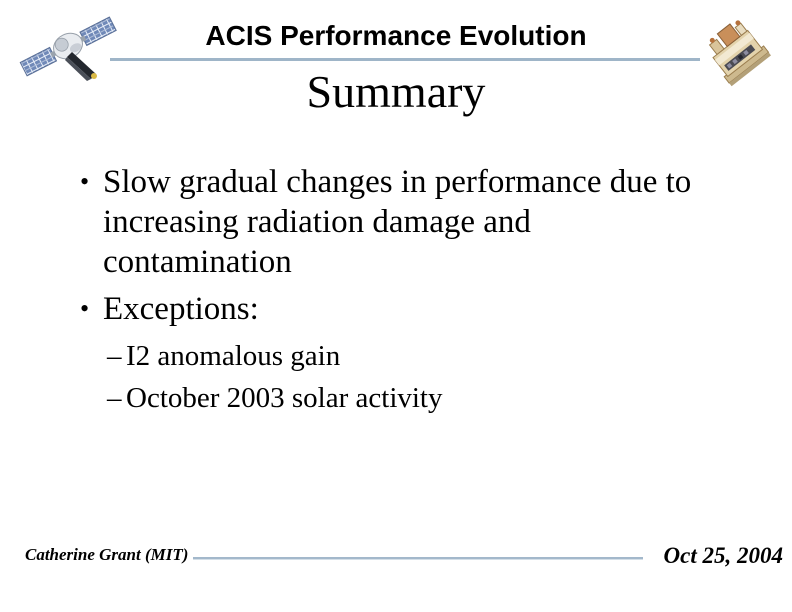 This screenshot has width=792, height=612. What do you see at coordinates (181, 309) in the screenshot?
I see `bullet-text: Exceptions:` at bounding box center [181, 309].